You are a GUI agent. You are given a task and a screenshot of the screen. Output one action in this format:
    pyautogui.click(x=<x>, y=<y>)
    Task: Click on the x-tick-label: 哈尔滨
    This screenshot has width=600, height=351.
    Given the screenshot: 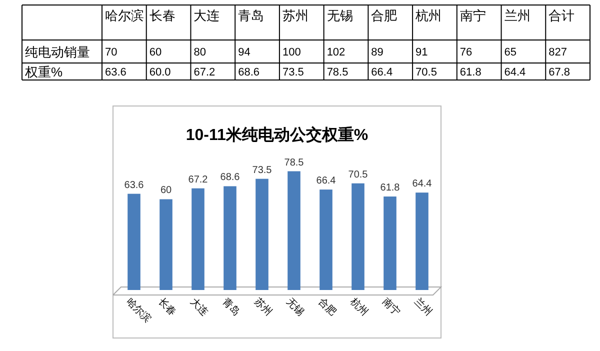 What is the action you would take?
    pyautogui.click(x=139, y=311)
    